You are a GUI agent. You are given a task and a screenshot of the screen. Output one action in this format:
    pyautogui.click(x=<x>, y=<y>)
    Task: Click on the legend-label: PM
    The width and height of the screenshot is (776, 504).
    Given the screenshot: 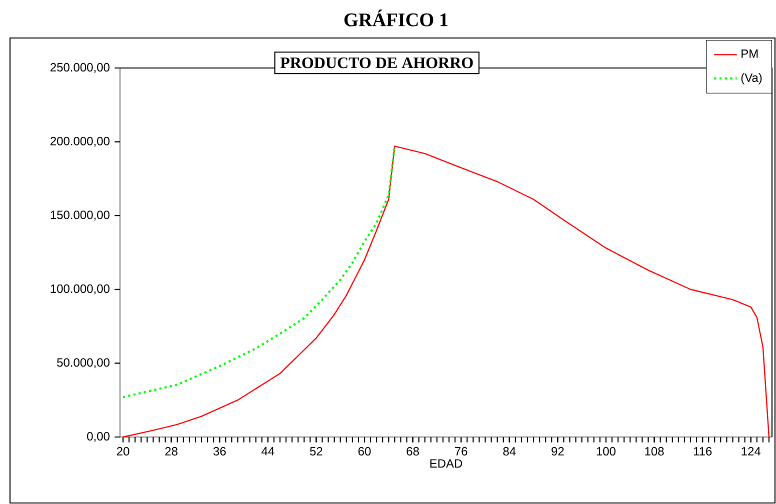 What is the action you would take?
    pyautogui.click(x=750, y=54)
    